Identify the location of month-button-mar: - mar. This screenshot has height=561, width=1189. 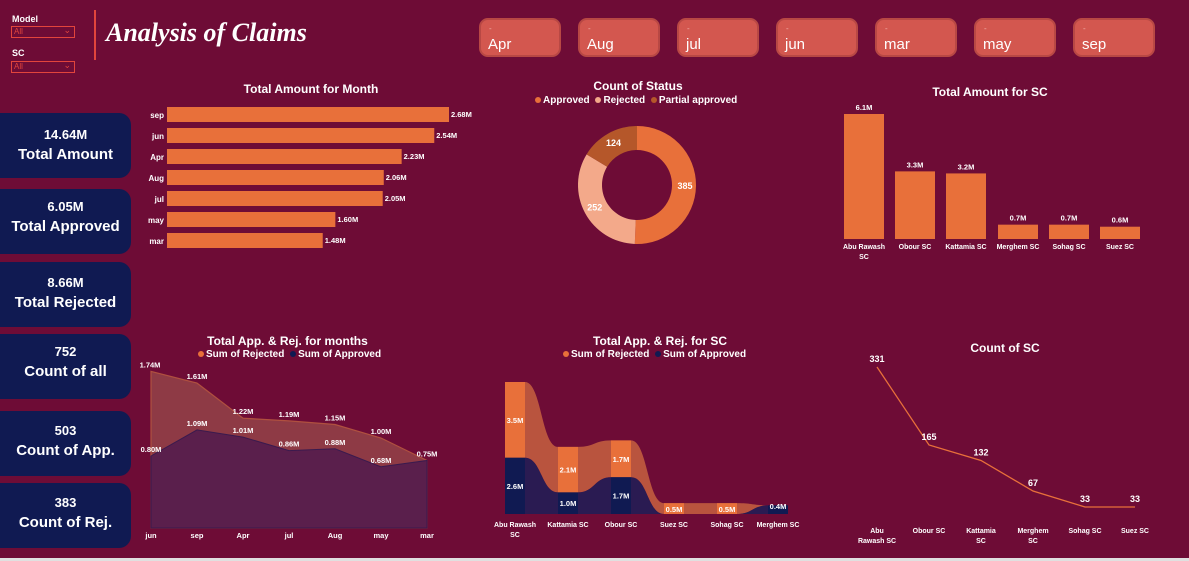
(916, 37).